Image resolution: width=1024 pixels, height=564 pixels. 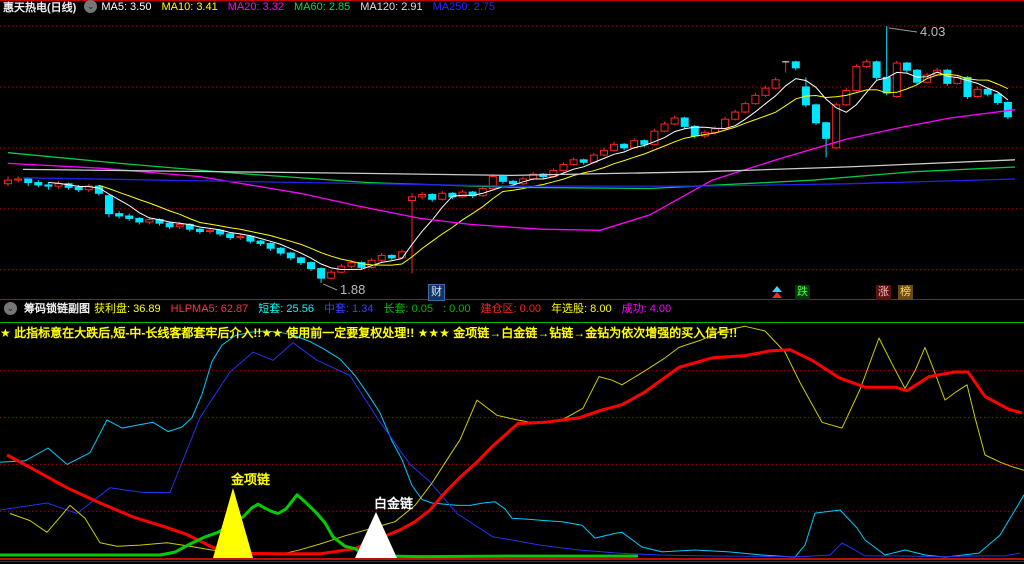 What do you see at coordinates (233, 522) in the screenshot?
I see `signal-triangle-金项链` at bounding box center [233, 522].